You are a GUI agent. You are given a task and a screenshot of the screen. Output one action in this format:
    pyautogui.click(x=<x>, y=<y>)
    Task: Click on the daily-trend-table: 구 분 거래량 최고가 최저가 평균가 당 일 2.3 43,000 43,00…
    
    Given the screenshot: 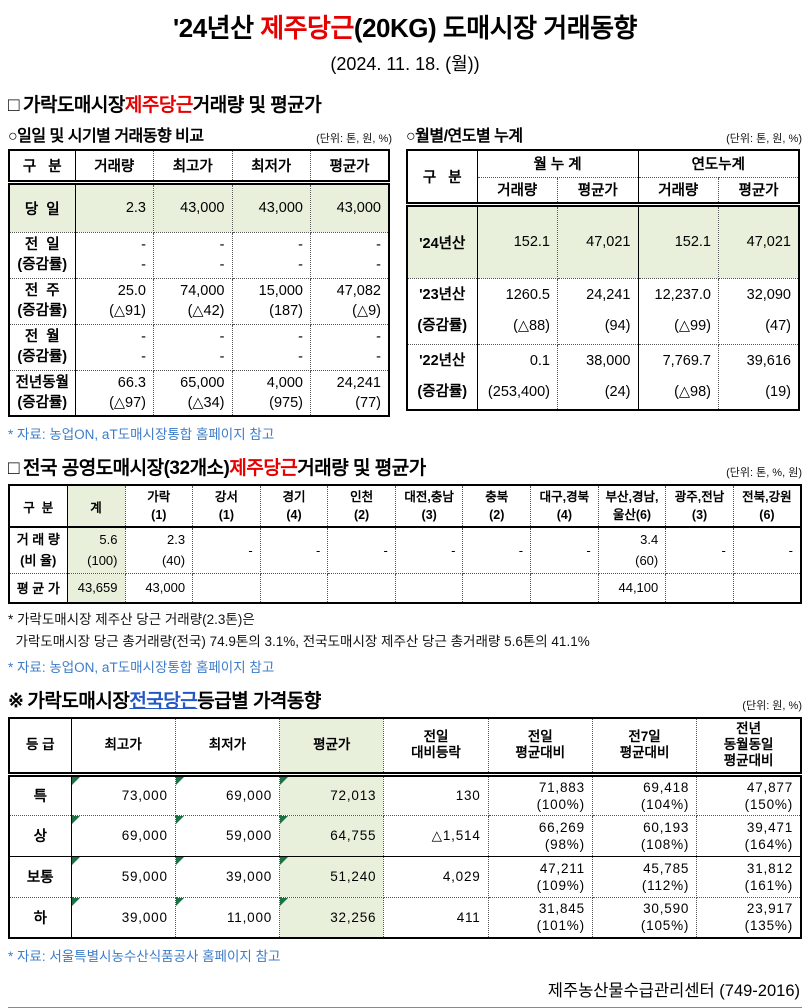 What is the action you would take?
    pyautogui.click(x=199, y=283)
    